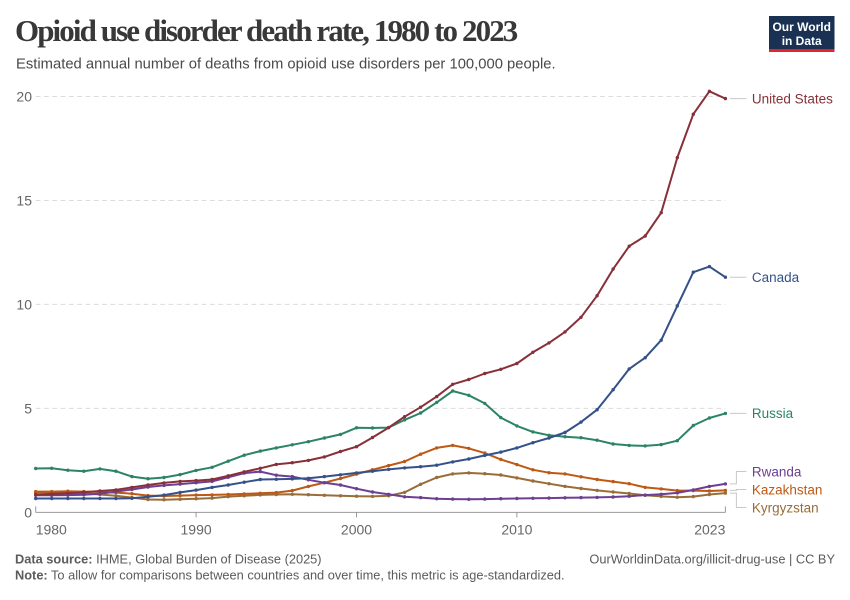 This screenshot has height=600, width=850. Describe the element at coordinates (801, 27) in the screenshot. I see `svg-text: Our World` at that location.